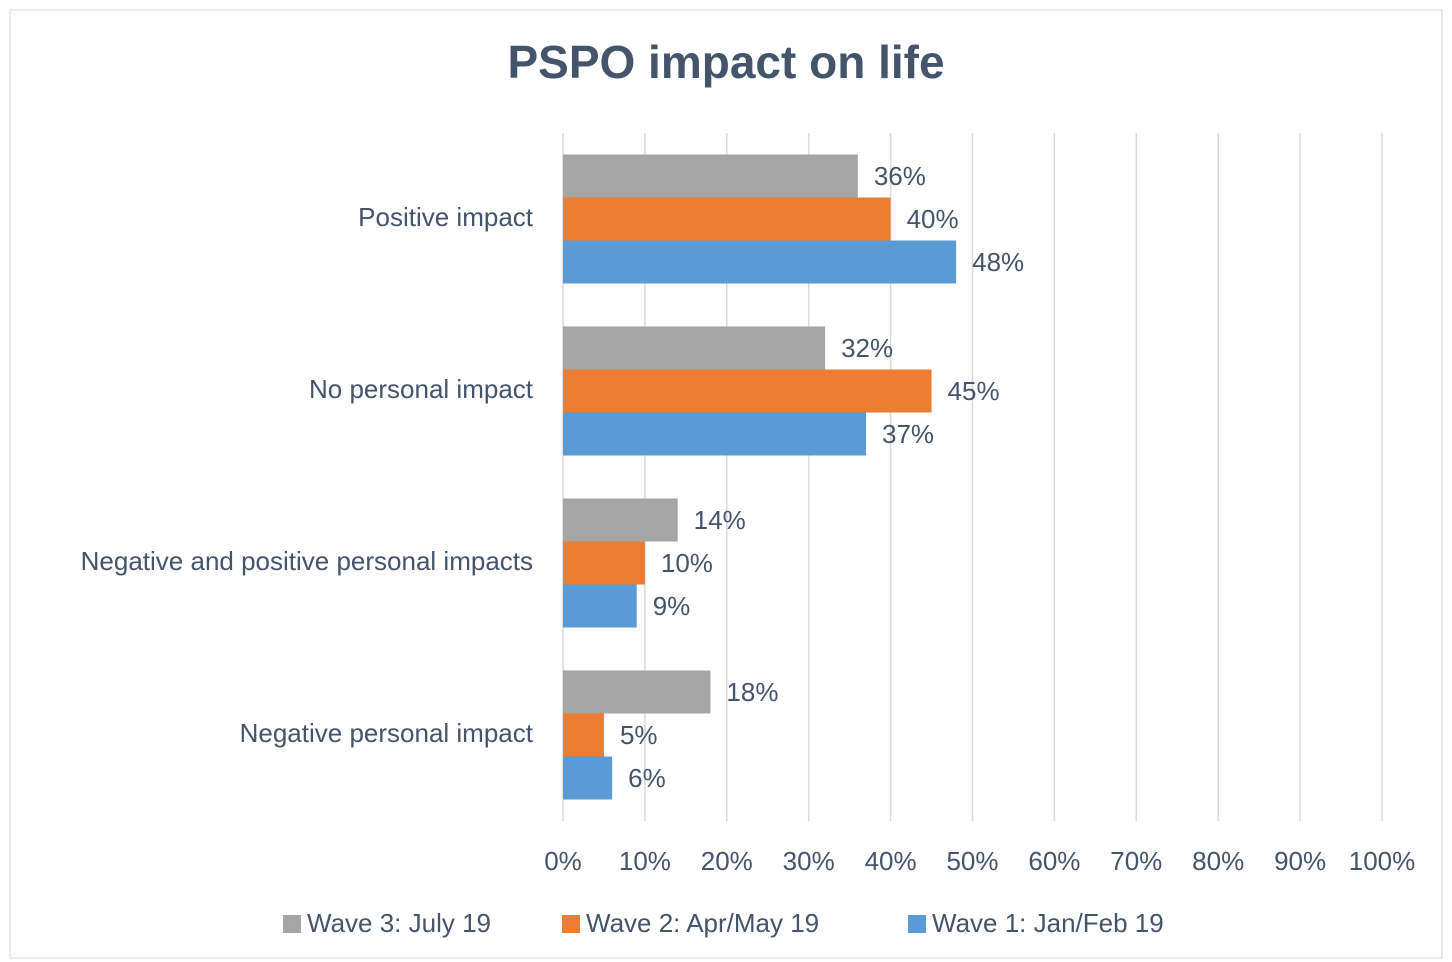 This screenshot has height=962, width=1452. What do you see at coordinates (647, 778) in the screenshot?
I see `data-label: 6%` at bounding box center [647, 778].